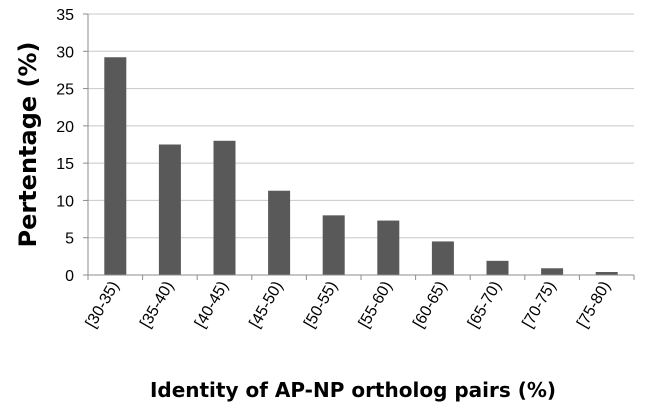  I want to click on x-tick-label: [75-80), so click(594, 305).